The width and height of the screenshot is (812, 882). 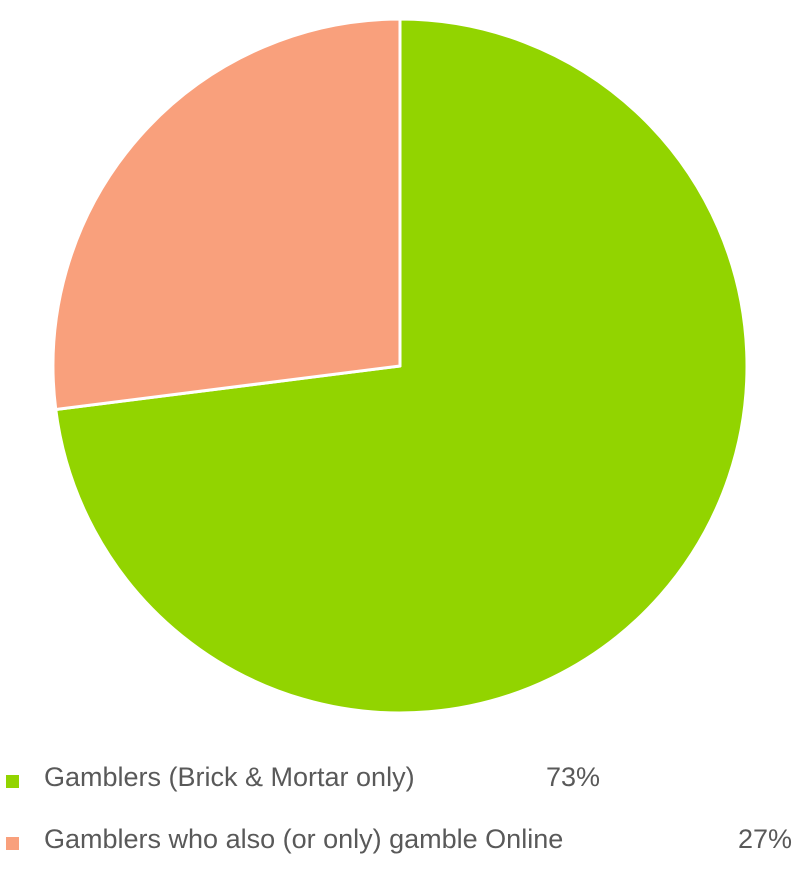 What do you see at coordinates (573, 777) in the screenshot?
I see `legend-value-brick-mortar: 73%` at bounding box center [573, 777].